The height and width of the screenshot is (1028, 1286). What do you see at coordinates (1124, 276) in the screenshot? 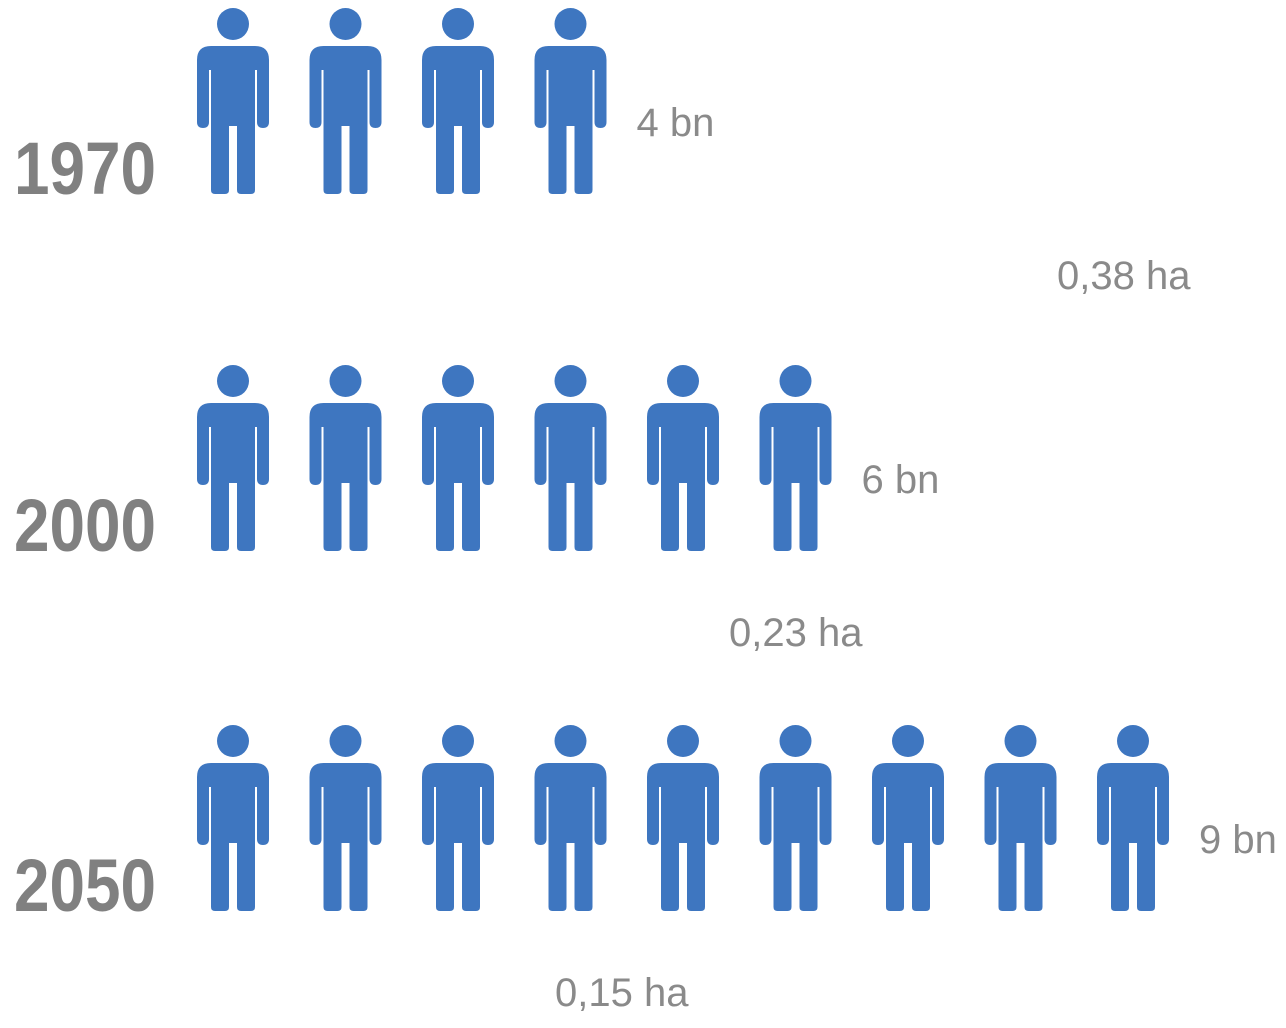
I see `land-per-person-label: 0,38 ha` at bounding box center [1124, 276].